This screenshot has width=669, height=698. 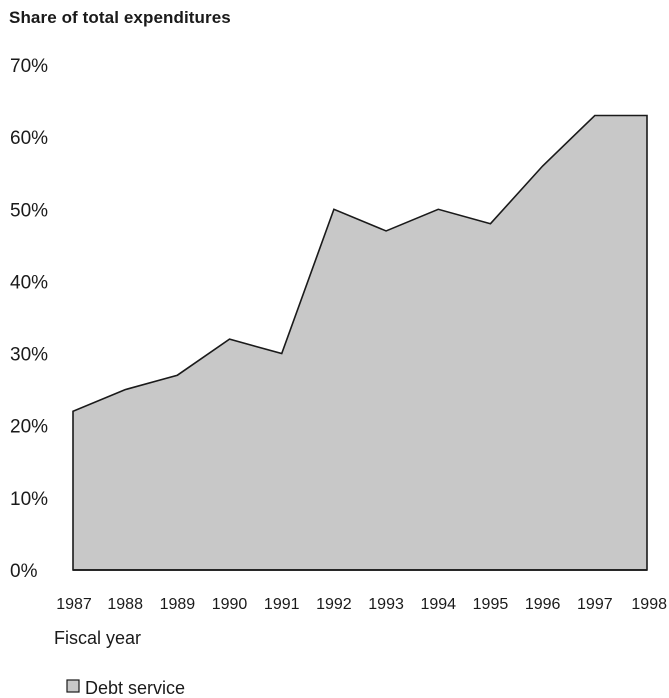 What do you see at coordinates (29, 138) in the screenshot?
I see `y-tick-label: 60%` at bounding box center [29, 138].